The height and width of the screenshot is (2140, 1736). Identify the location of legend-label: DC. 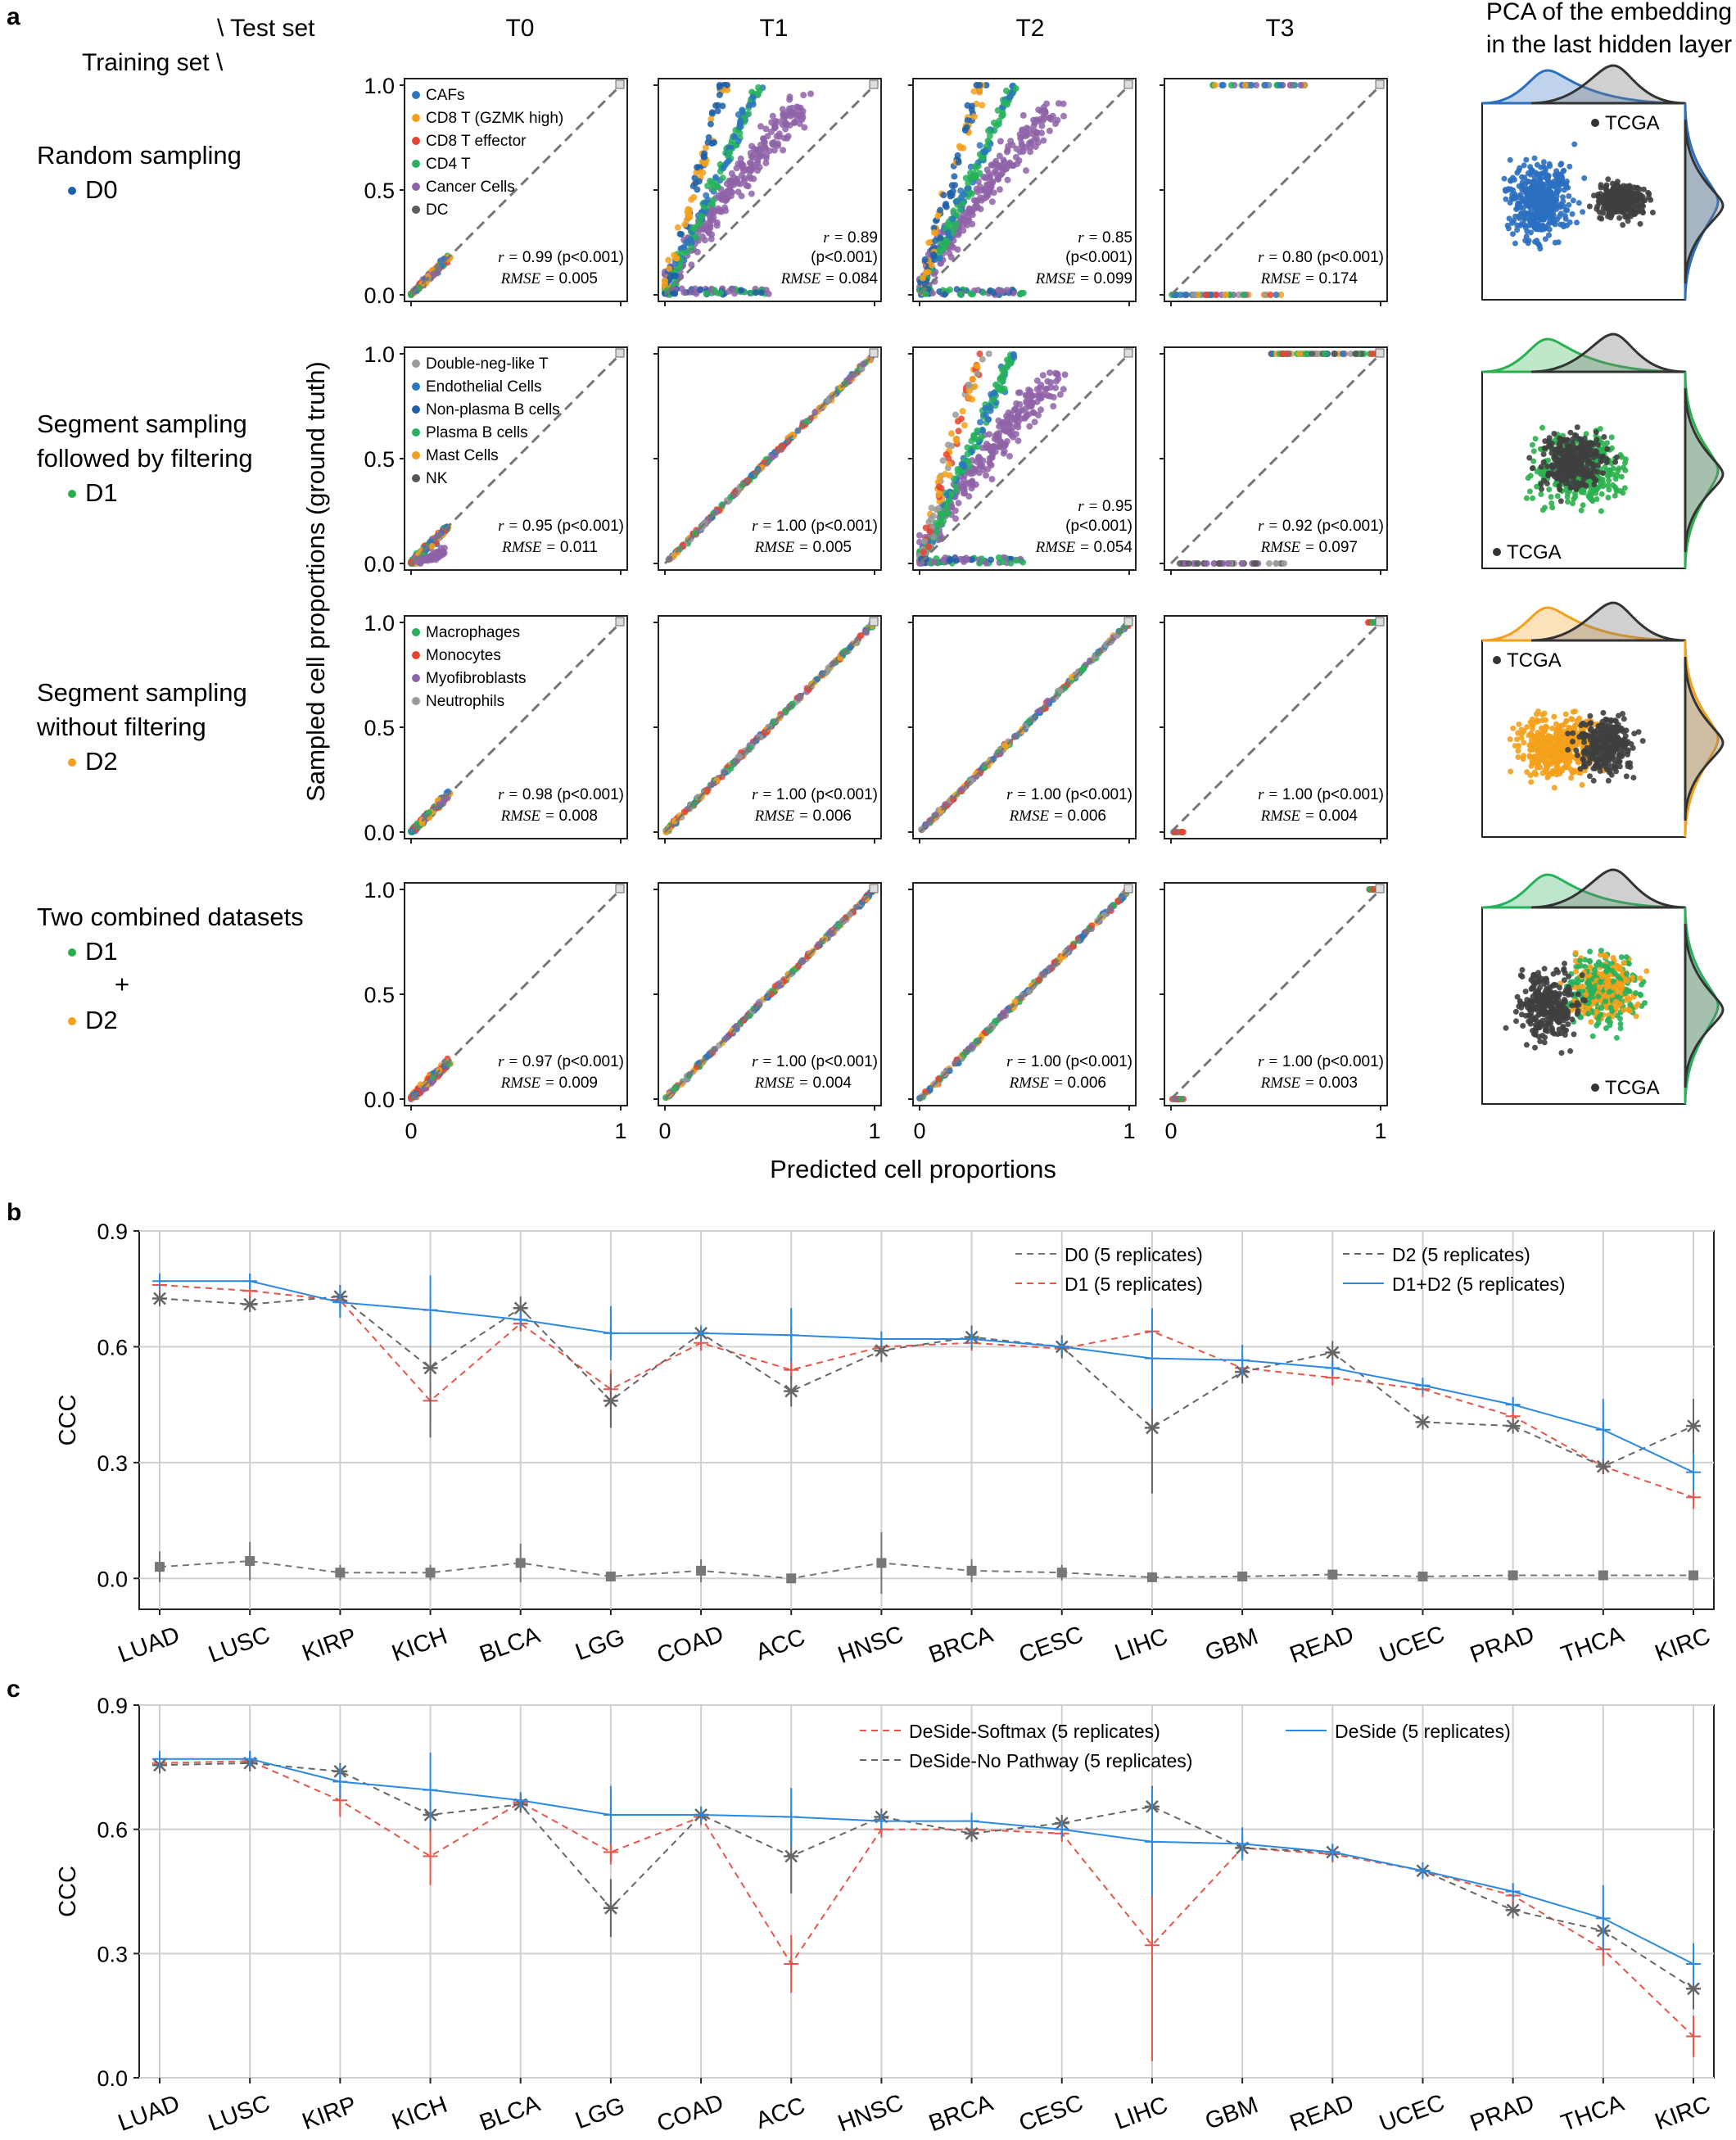
(437, 210).